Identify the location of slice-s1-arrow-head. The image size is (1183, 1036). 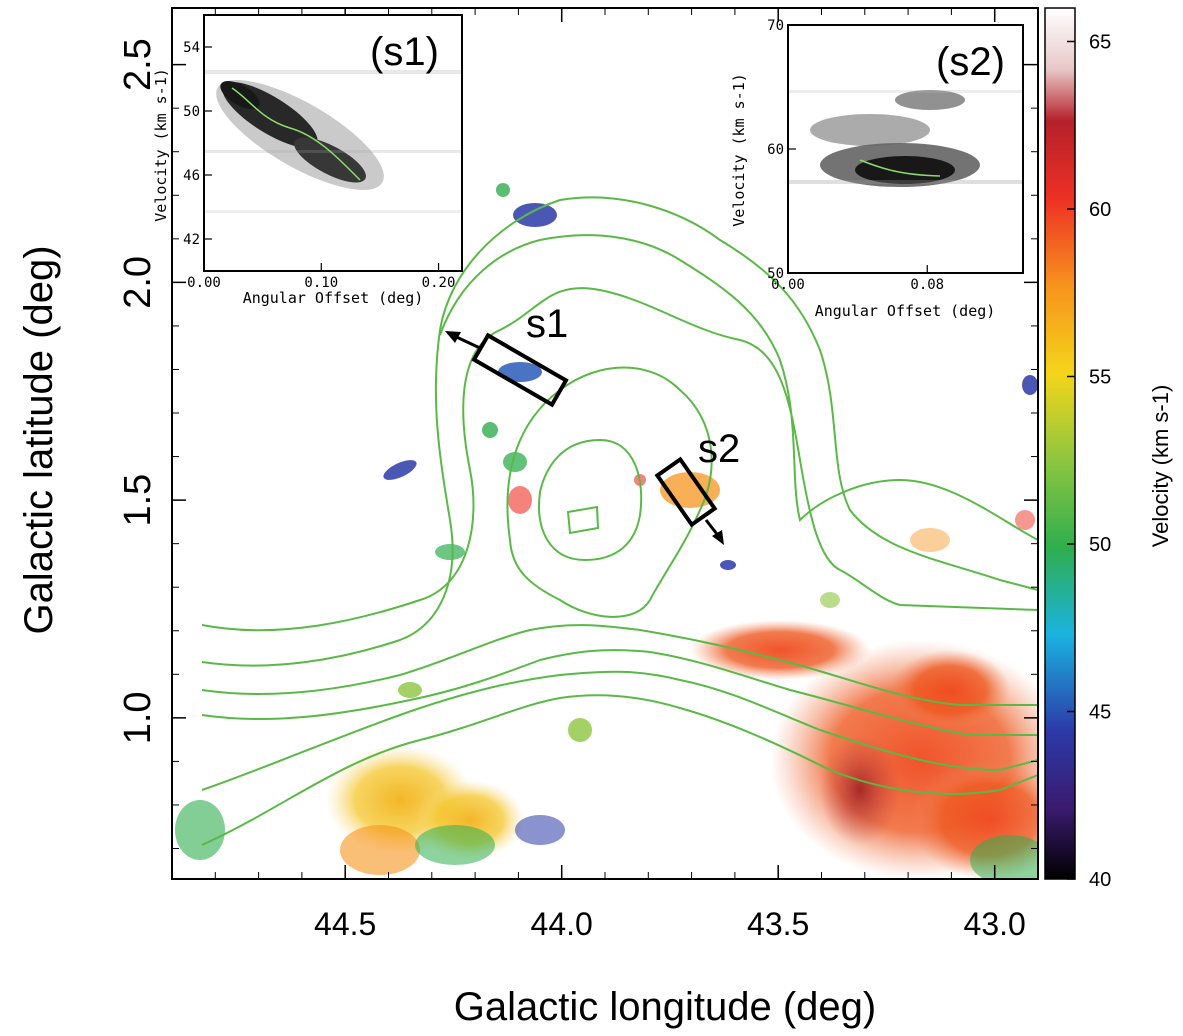
(453, 337).